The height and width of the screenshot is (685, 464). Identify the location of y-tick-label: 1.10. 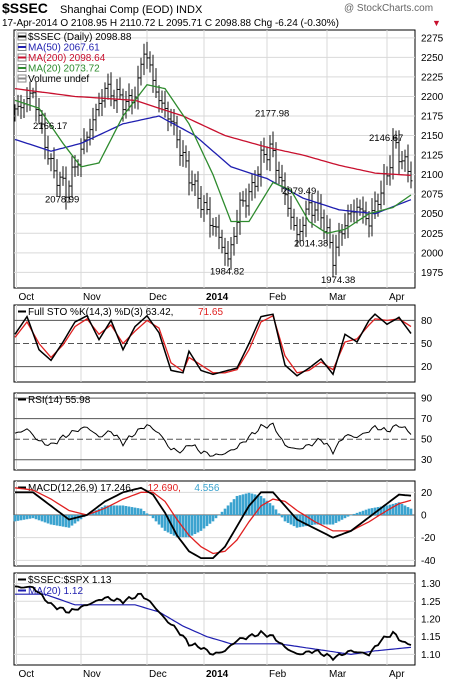
(431, 655).